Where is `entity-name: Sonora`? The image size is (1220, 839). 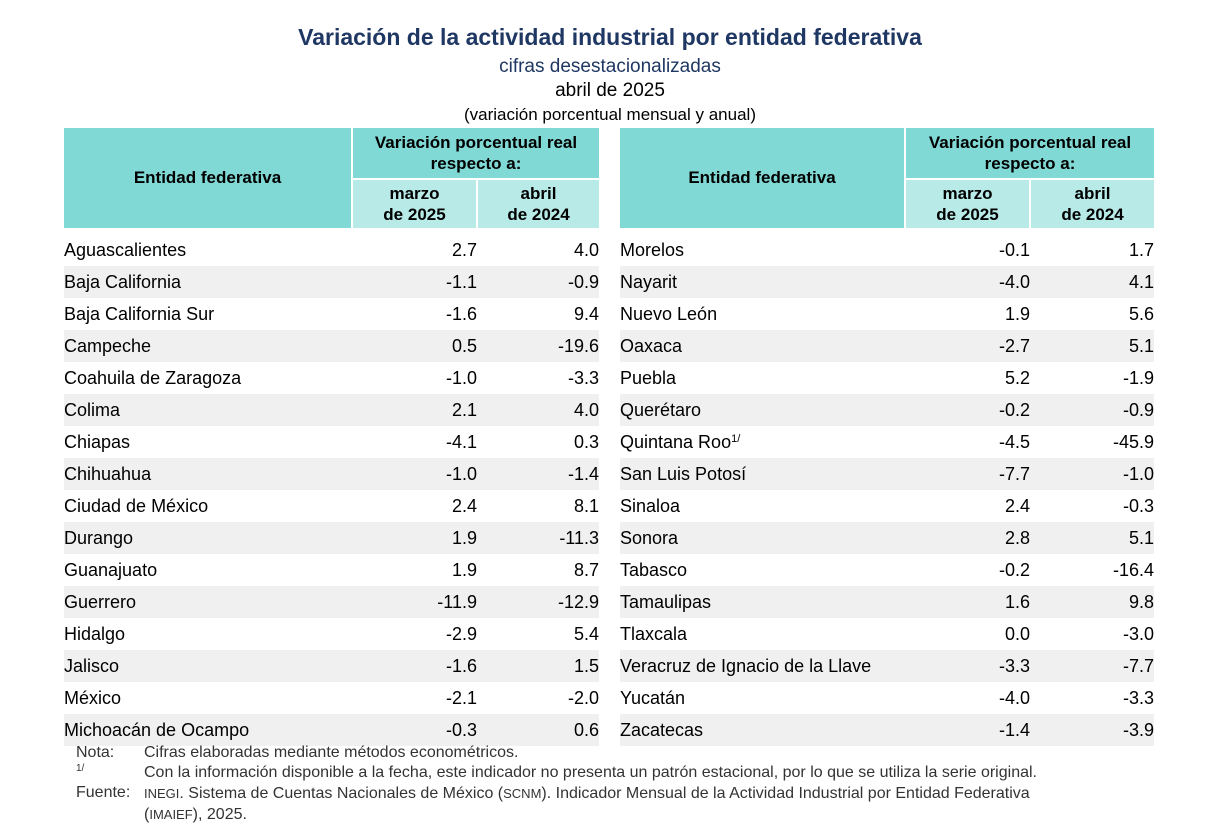 entity-name: Sonora is located at coordinates (762, 538).